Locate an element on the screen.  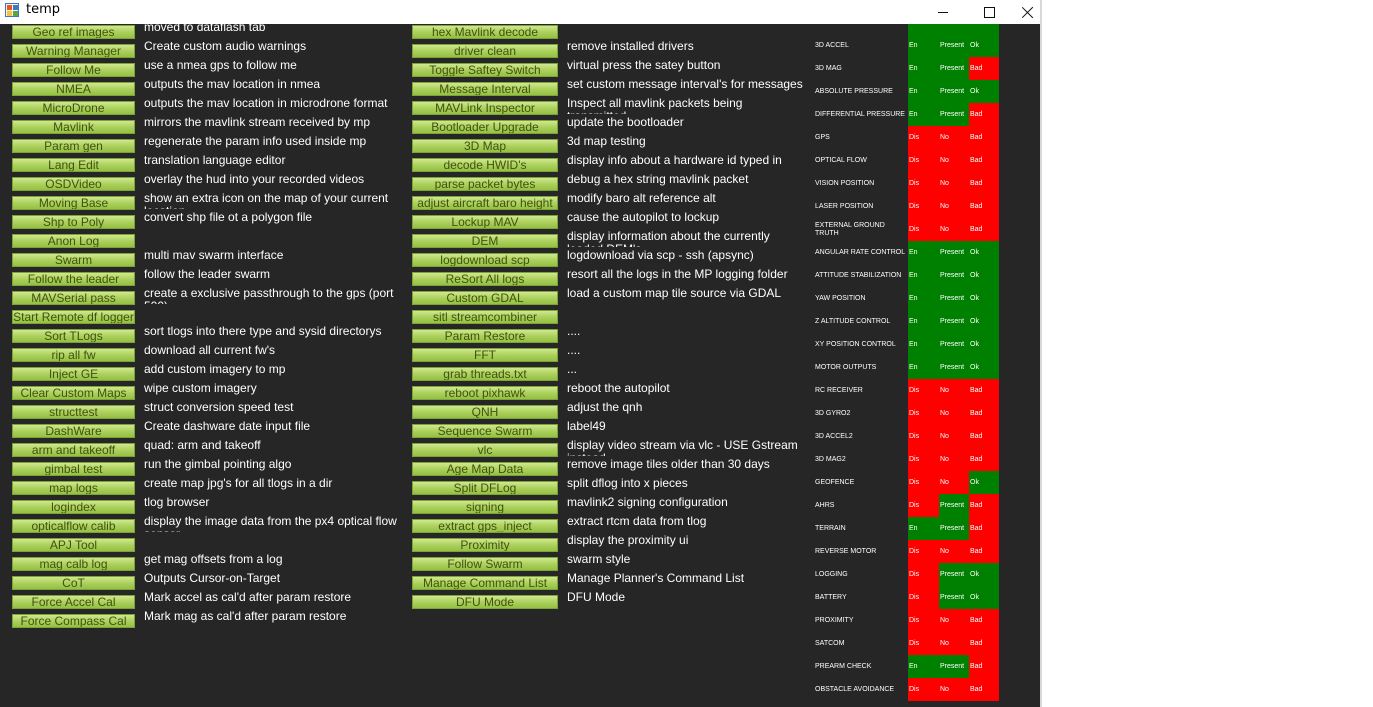
force-accel-cal-description: Mark accel as cal'd after param restore is located at coordinates (248, 597).